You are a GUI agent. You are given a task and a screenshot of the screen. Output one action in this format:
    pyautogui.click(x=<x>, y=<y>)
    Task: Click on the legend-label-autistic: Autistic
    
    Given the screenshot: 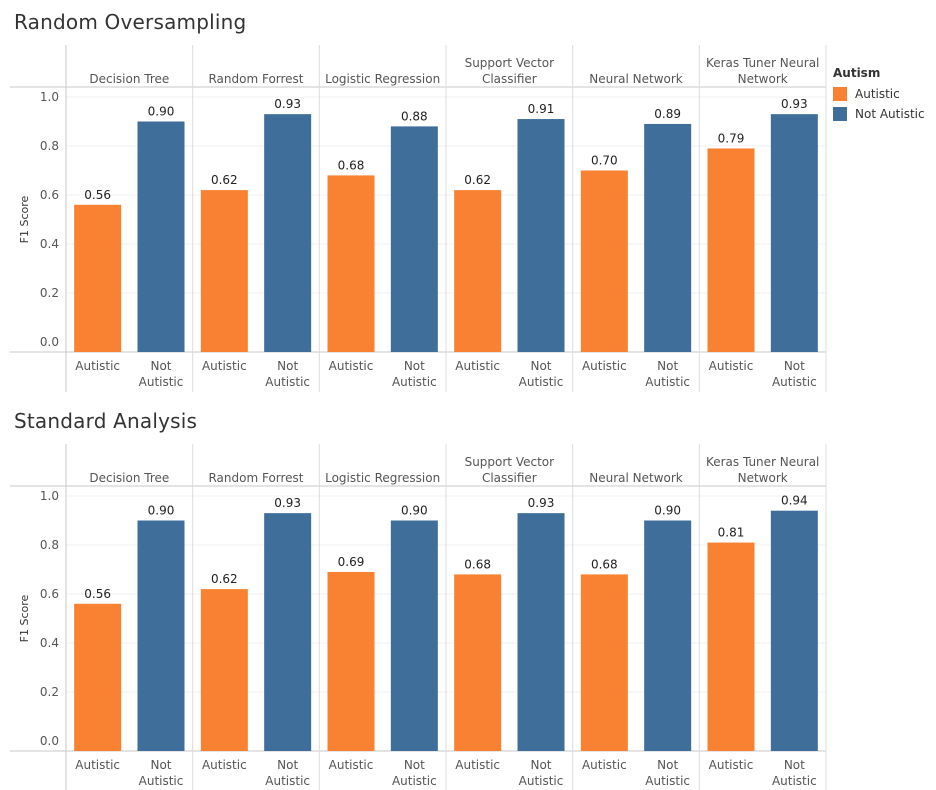 What is the action you would take?
    pyautogui.click(x=877, y=94)
    